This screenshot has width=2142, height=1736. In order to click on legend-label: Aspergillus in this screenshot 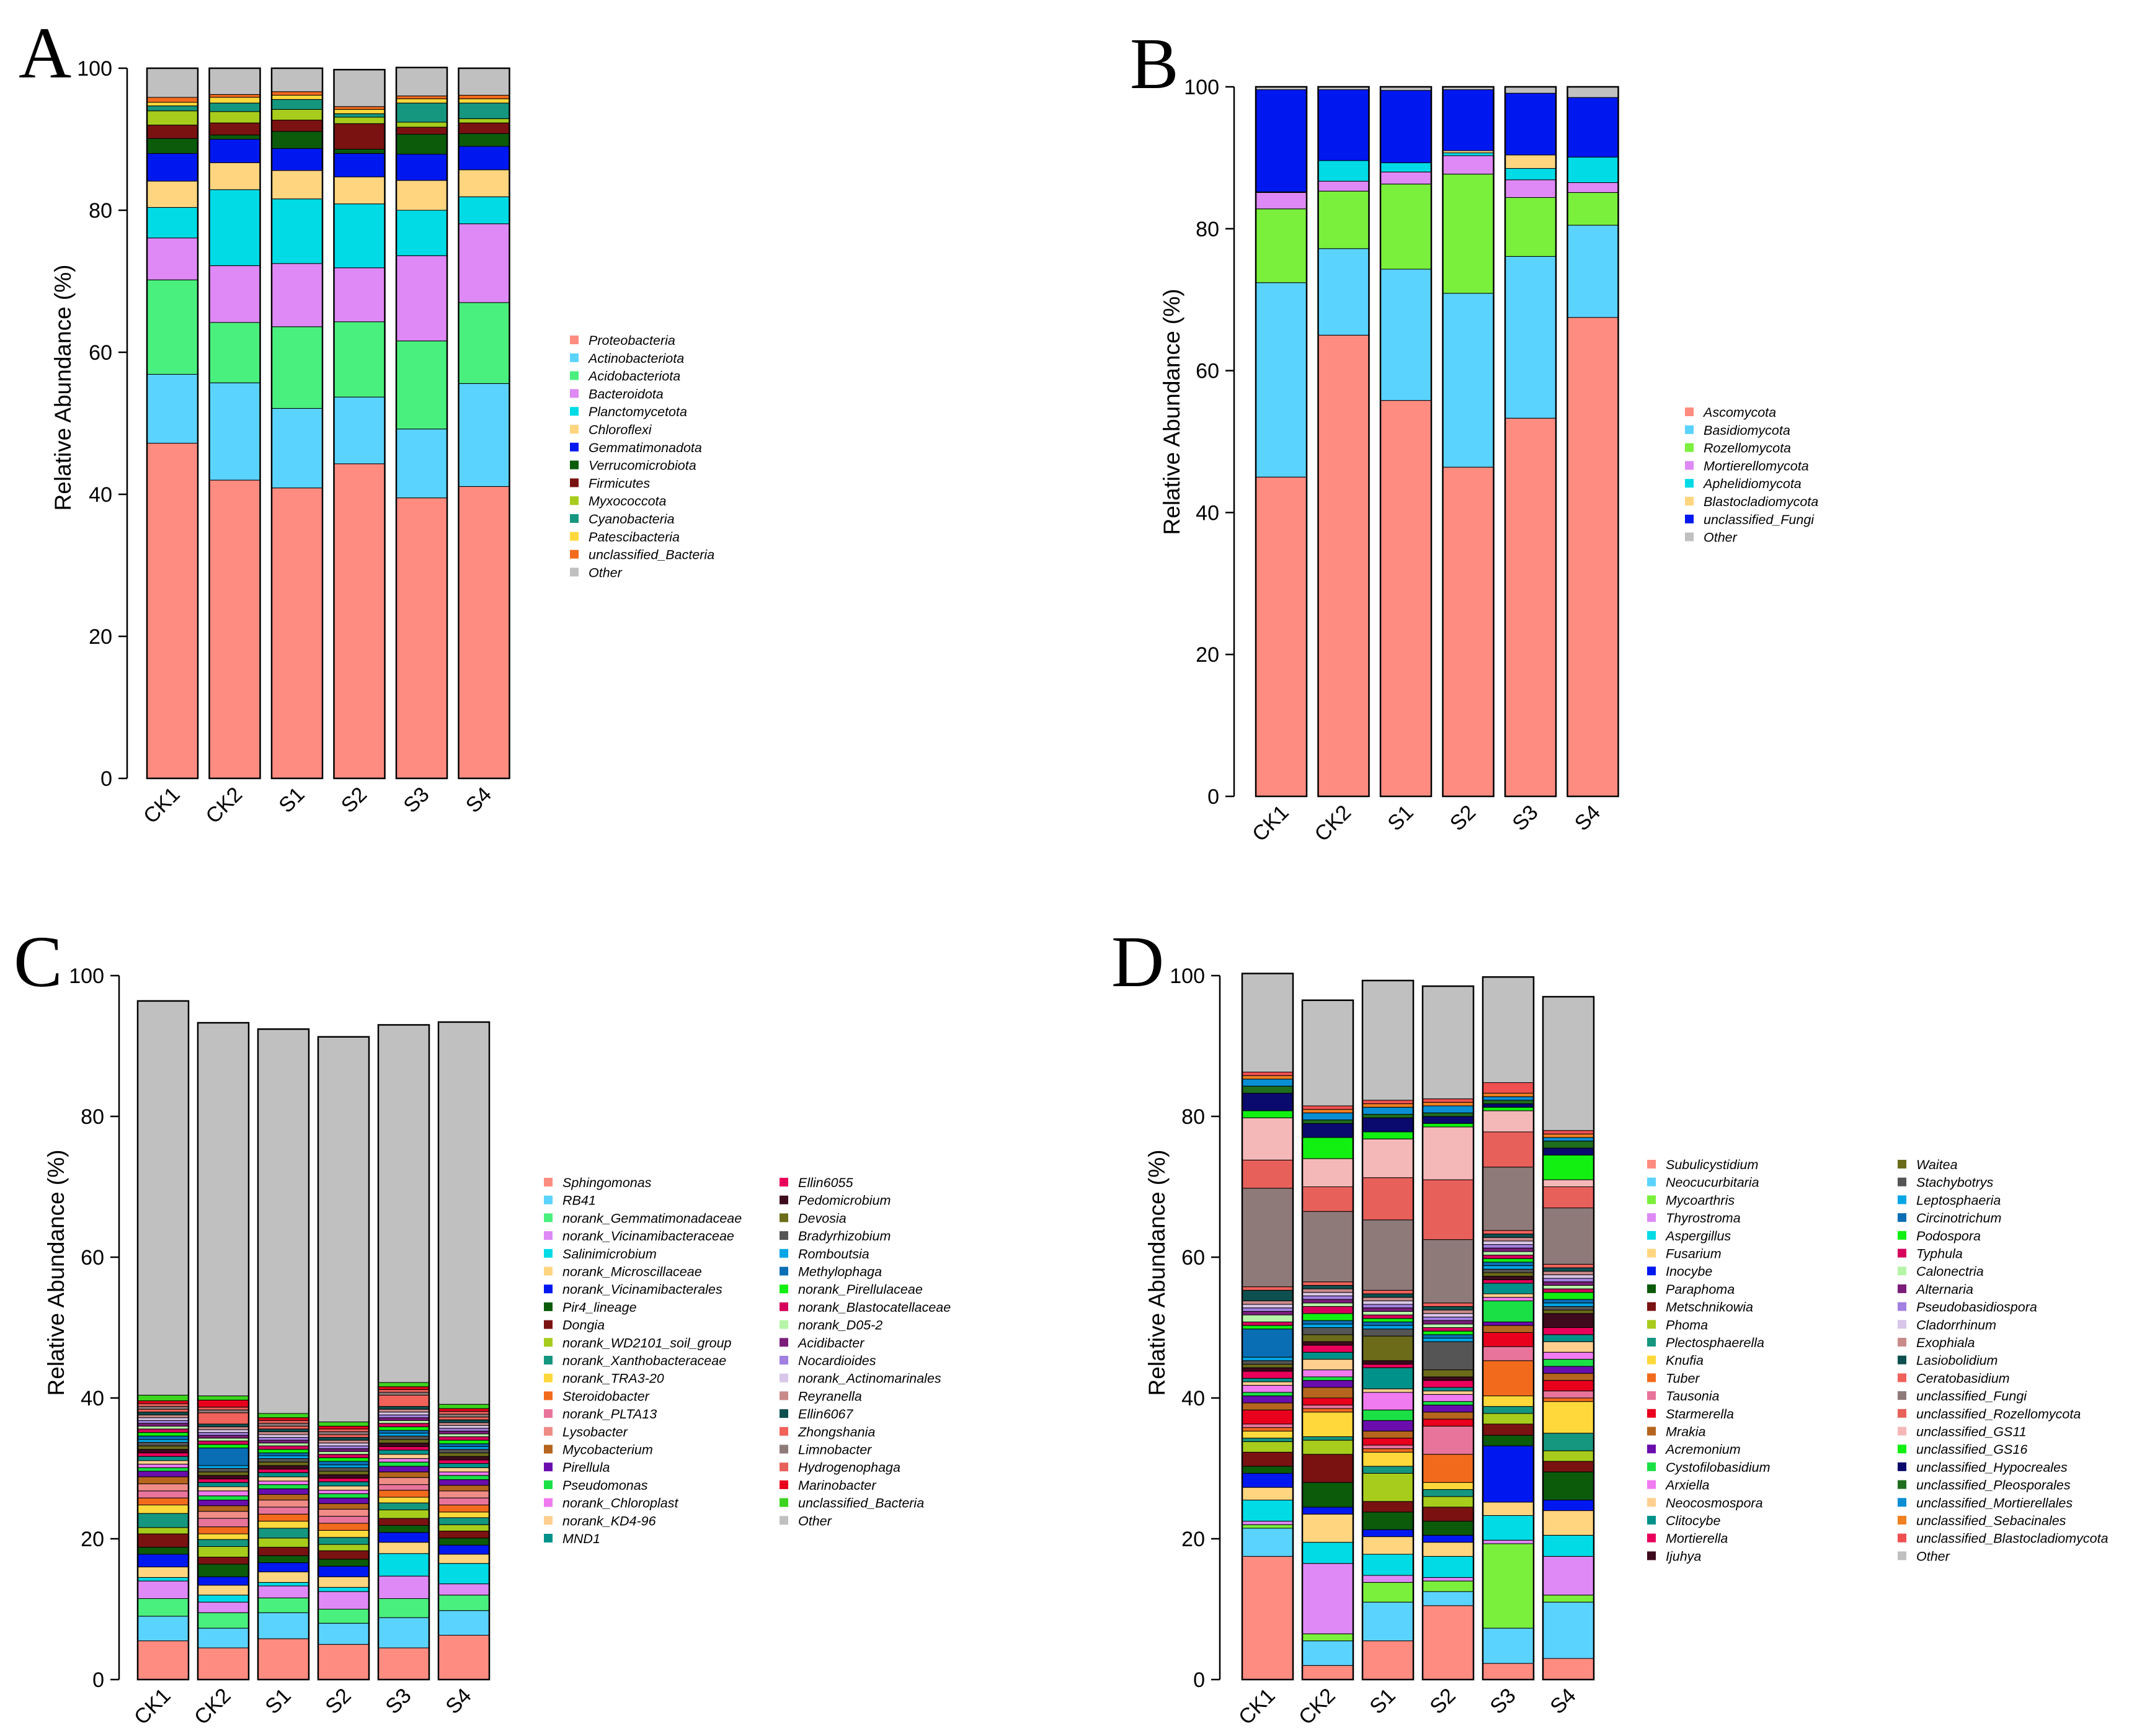, I will do `click(1697, 1236)`.